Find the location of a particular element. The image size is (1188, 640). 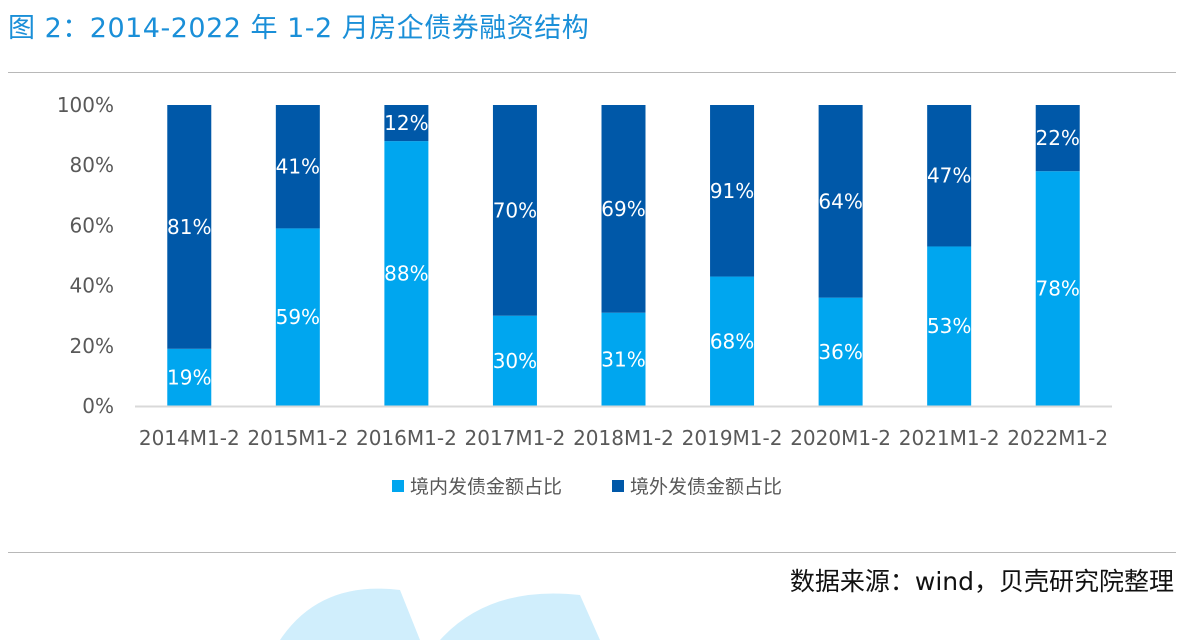

data-label: 53% is located at coordinates (949, 326).